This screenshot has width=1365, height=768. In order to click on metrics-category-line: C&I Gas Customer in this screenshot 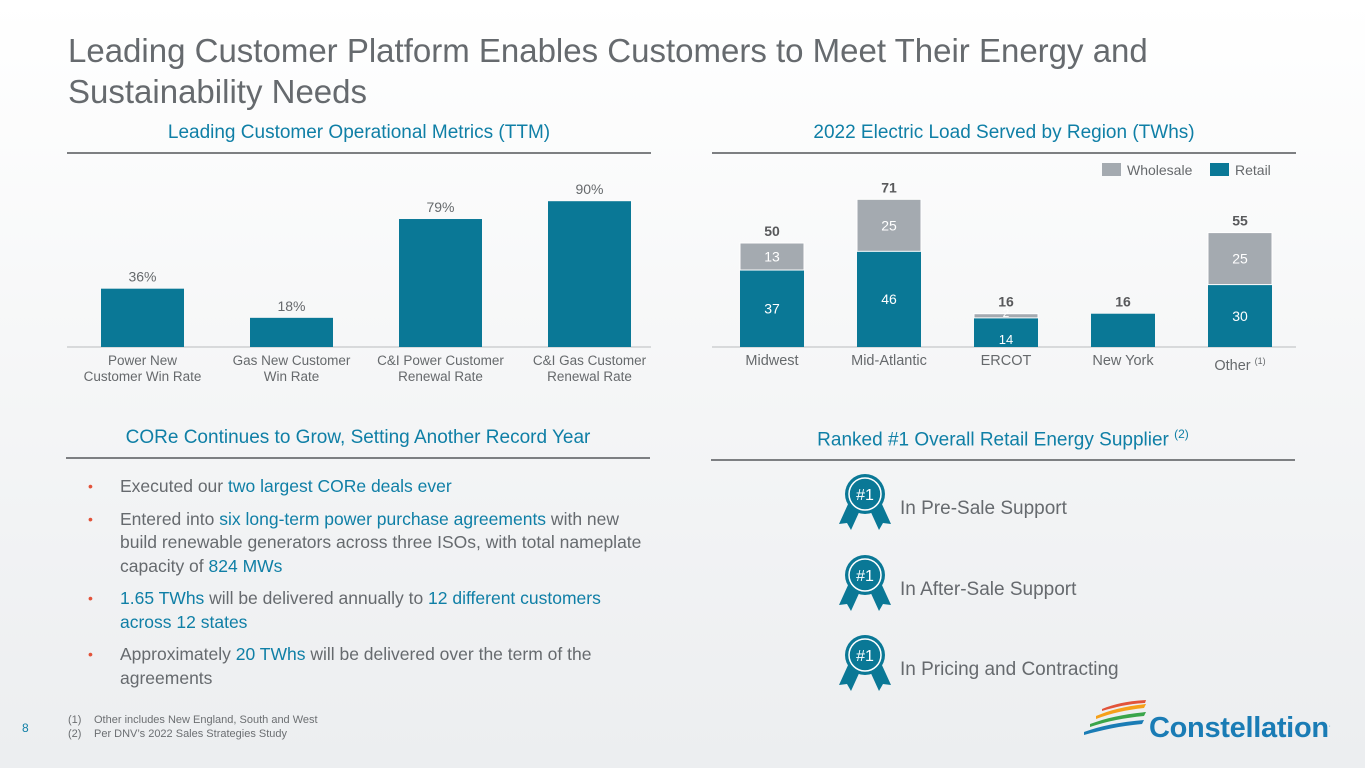, I will do `click(589, 360)`.